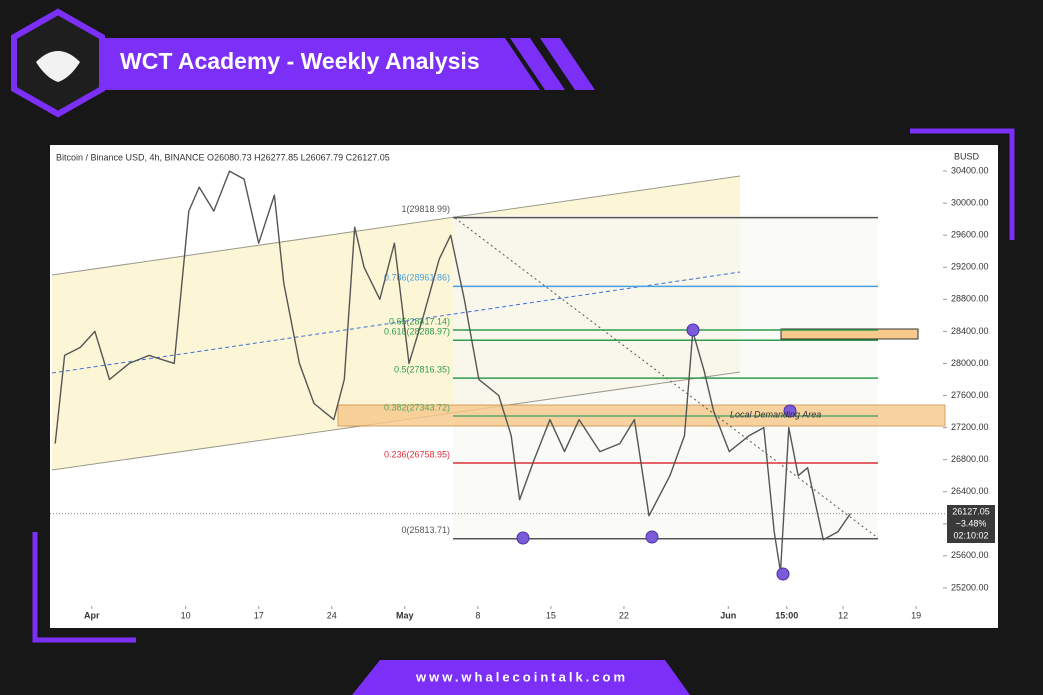 This screenshot has height=695, width=1043. Describe the element at coordinates (916, 615) in the screenshot. I see `x-tick-label: 19` at that location.